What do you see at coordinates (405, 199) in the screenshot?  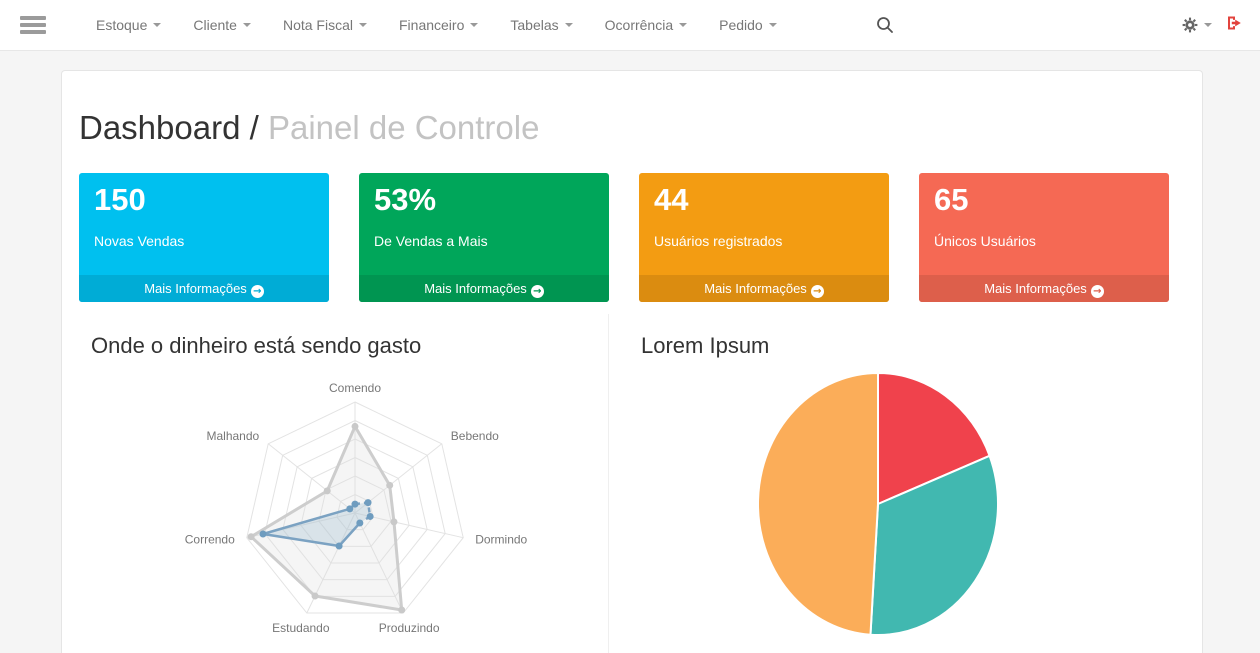 I see `stat-value: 53%` at bounding box center [405, 199].